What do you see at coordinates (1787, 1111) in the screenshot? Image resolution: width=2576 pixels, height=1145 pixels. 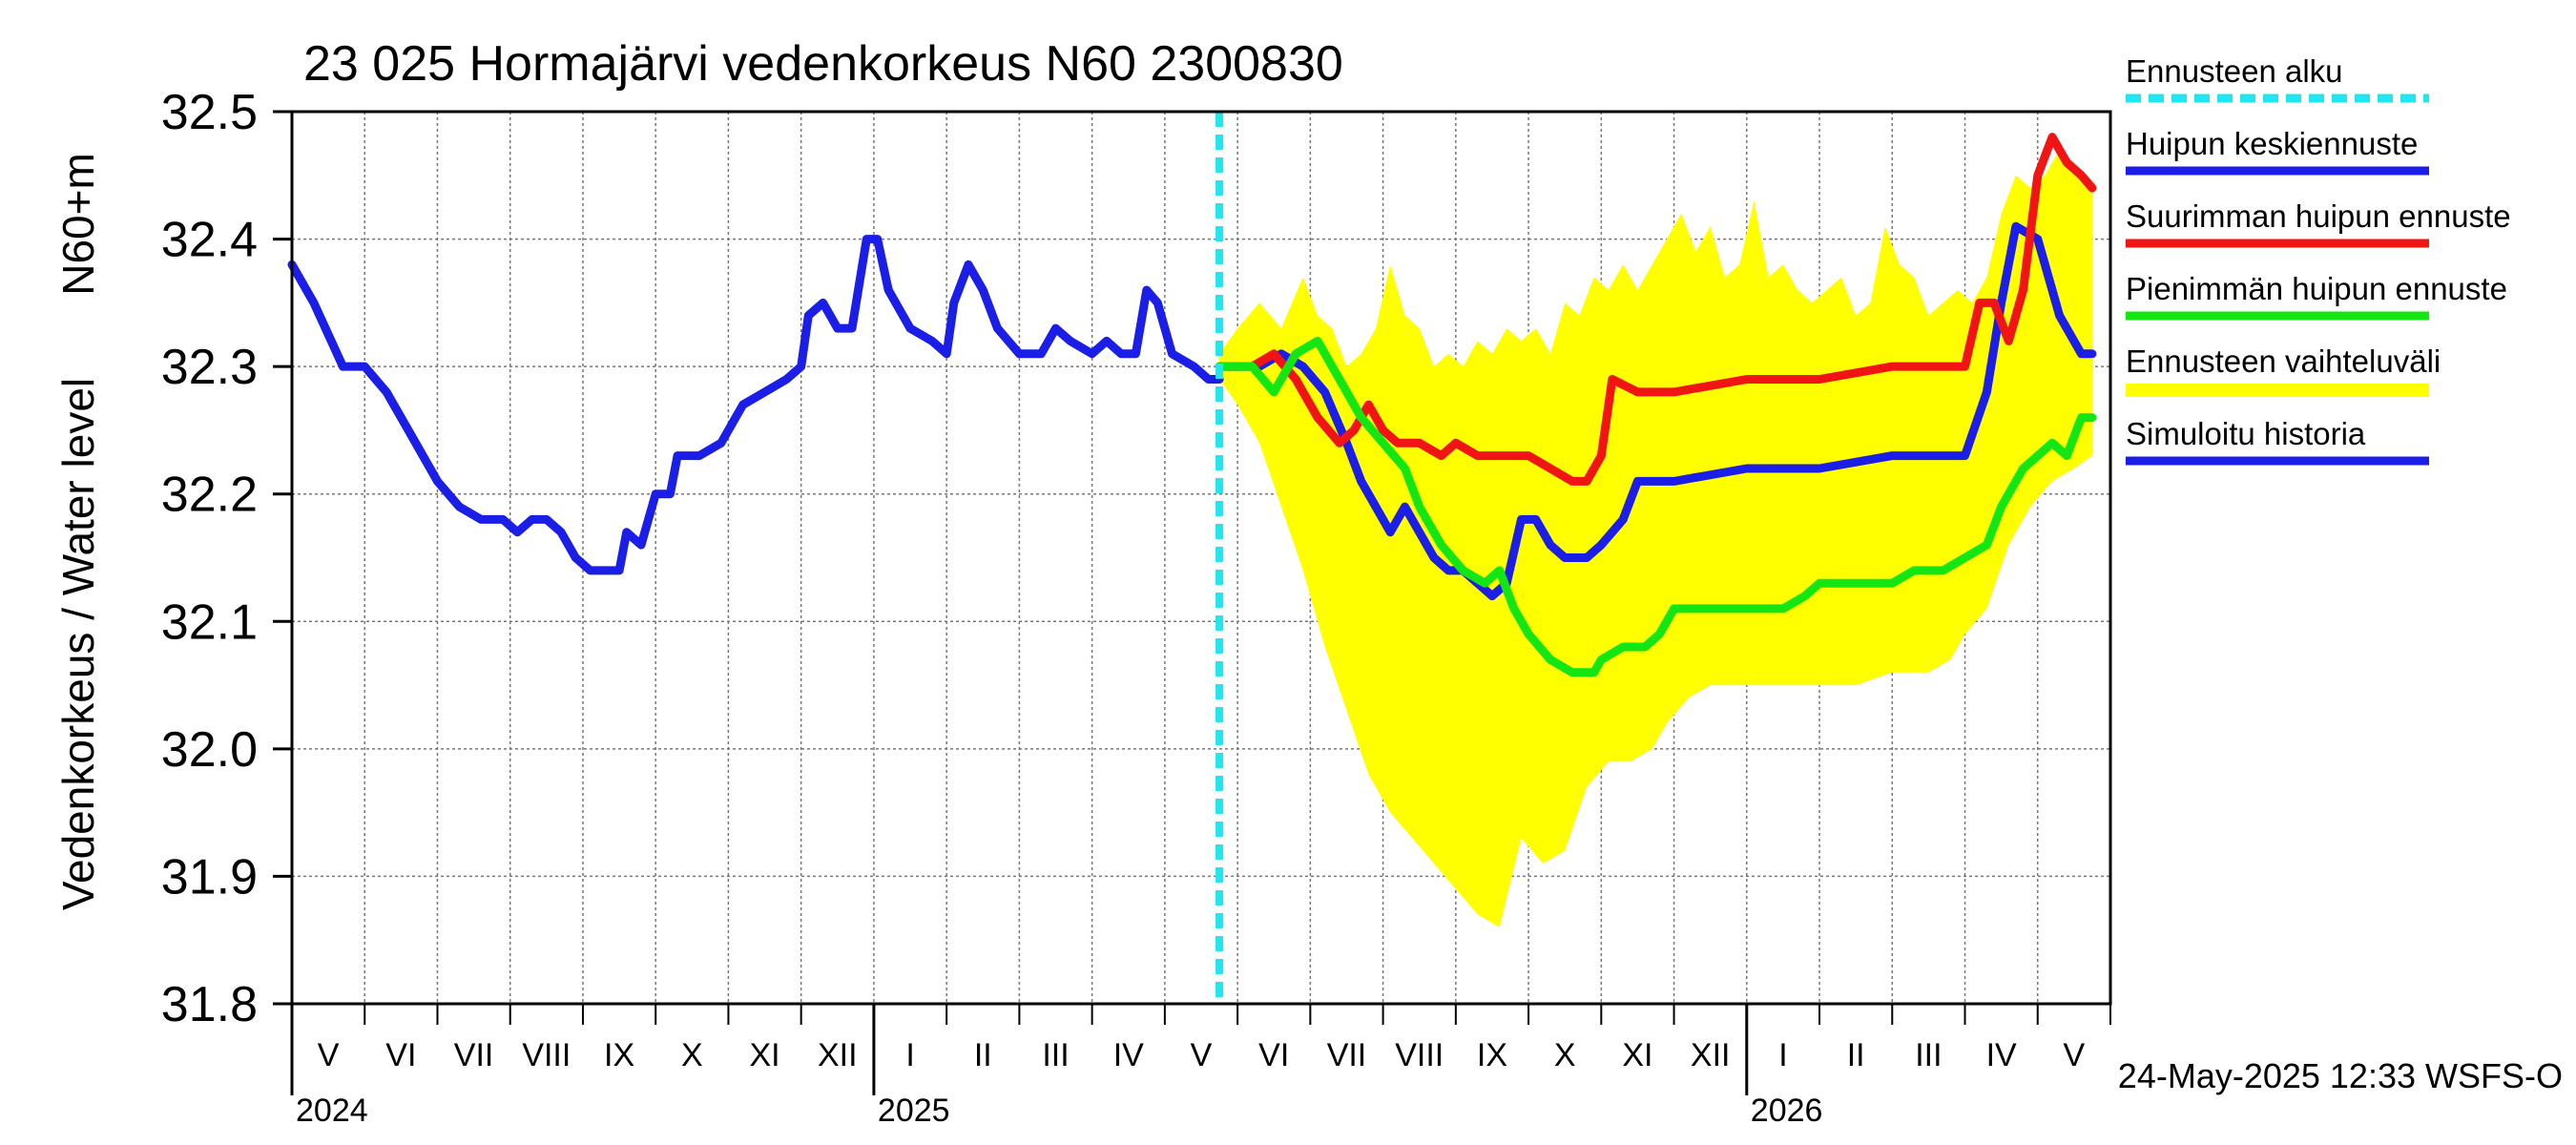 I see `year-label: 2026` at bounding box center [1787, 1111].